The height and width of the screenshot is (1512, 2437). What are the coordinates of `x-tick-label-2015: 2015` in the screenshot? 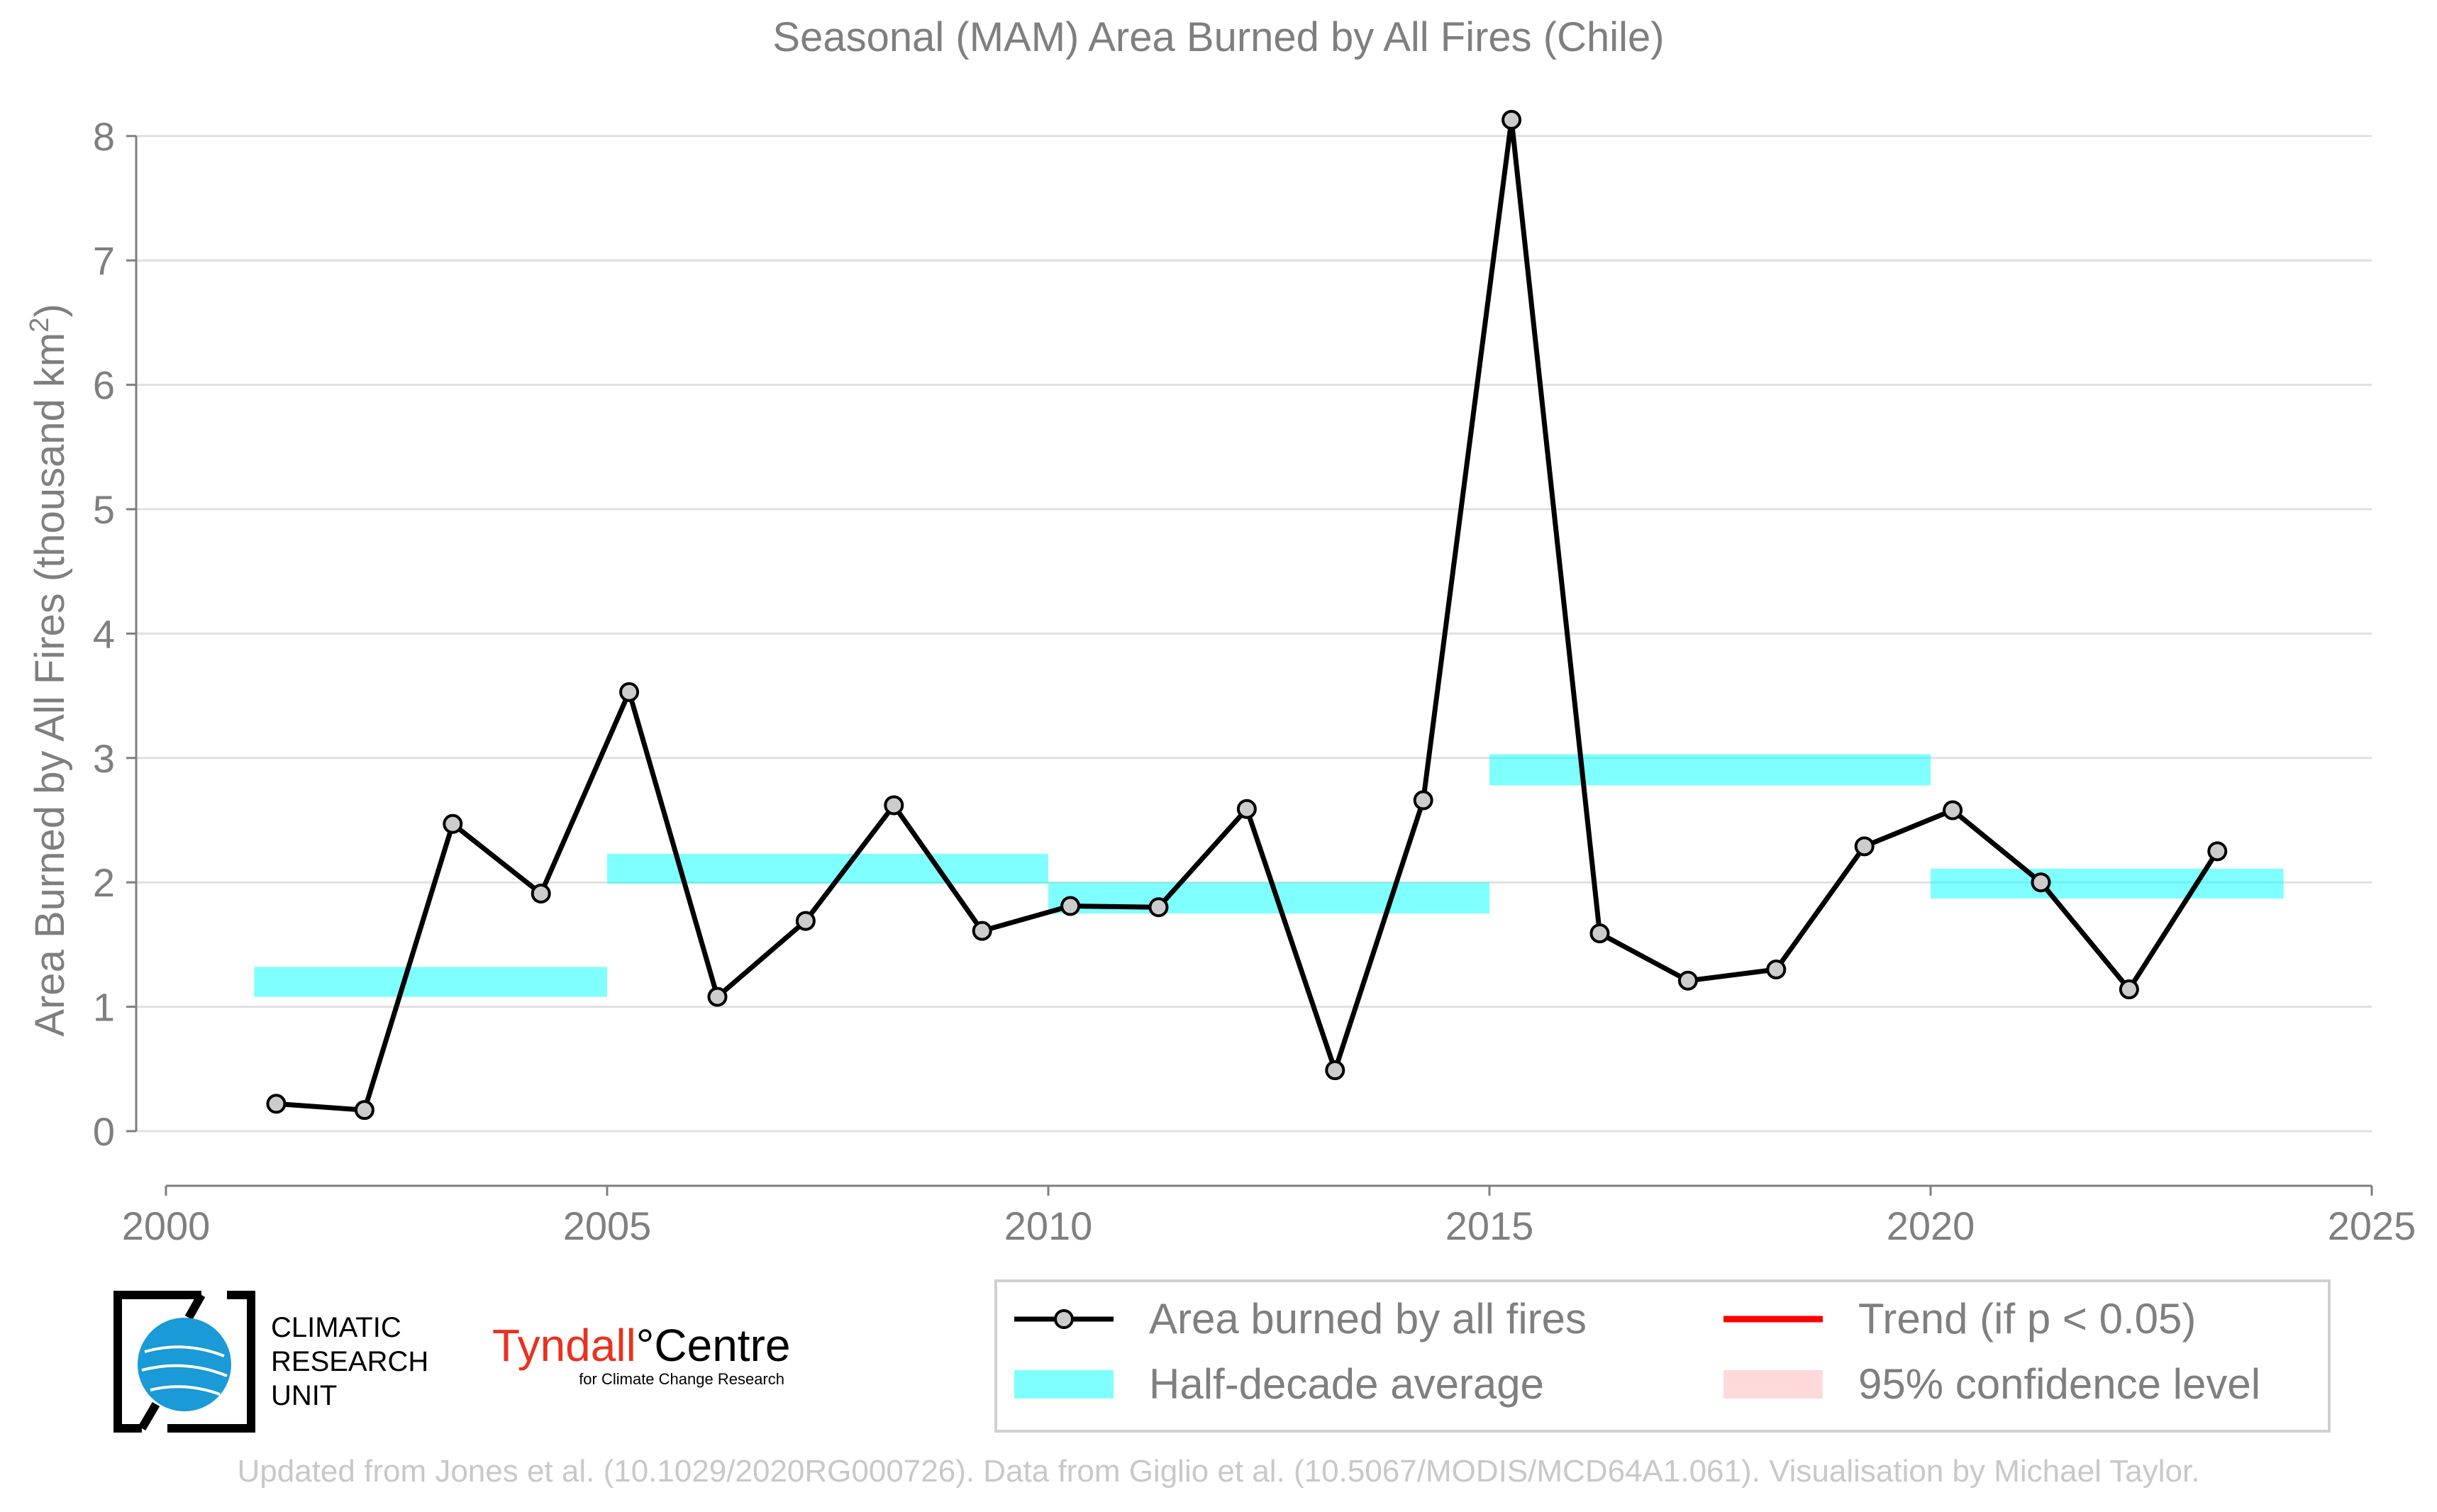 It's located at (1489, 1226).